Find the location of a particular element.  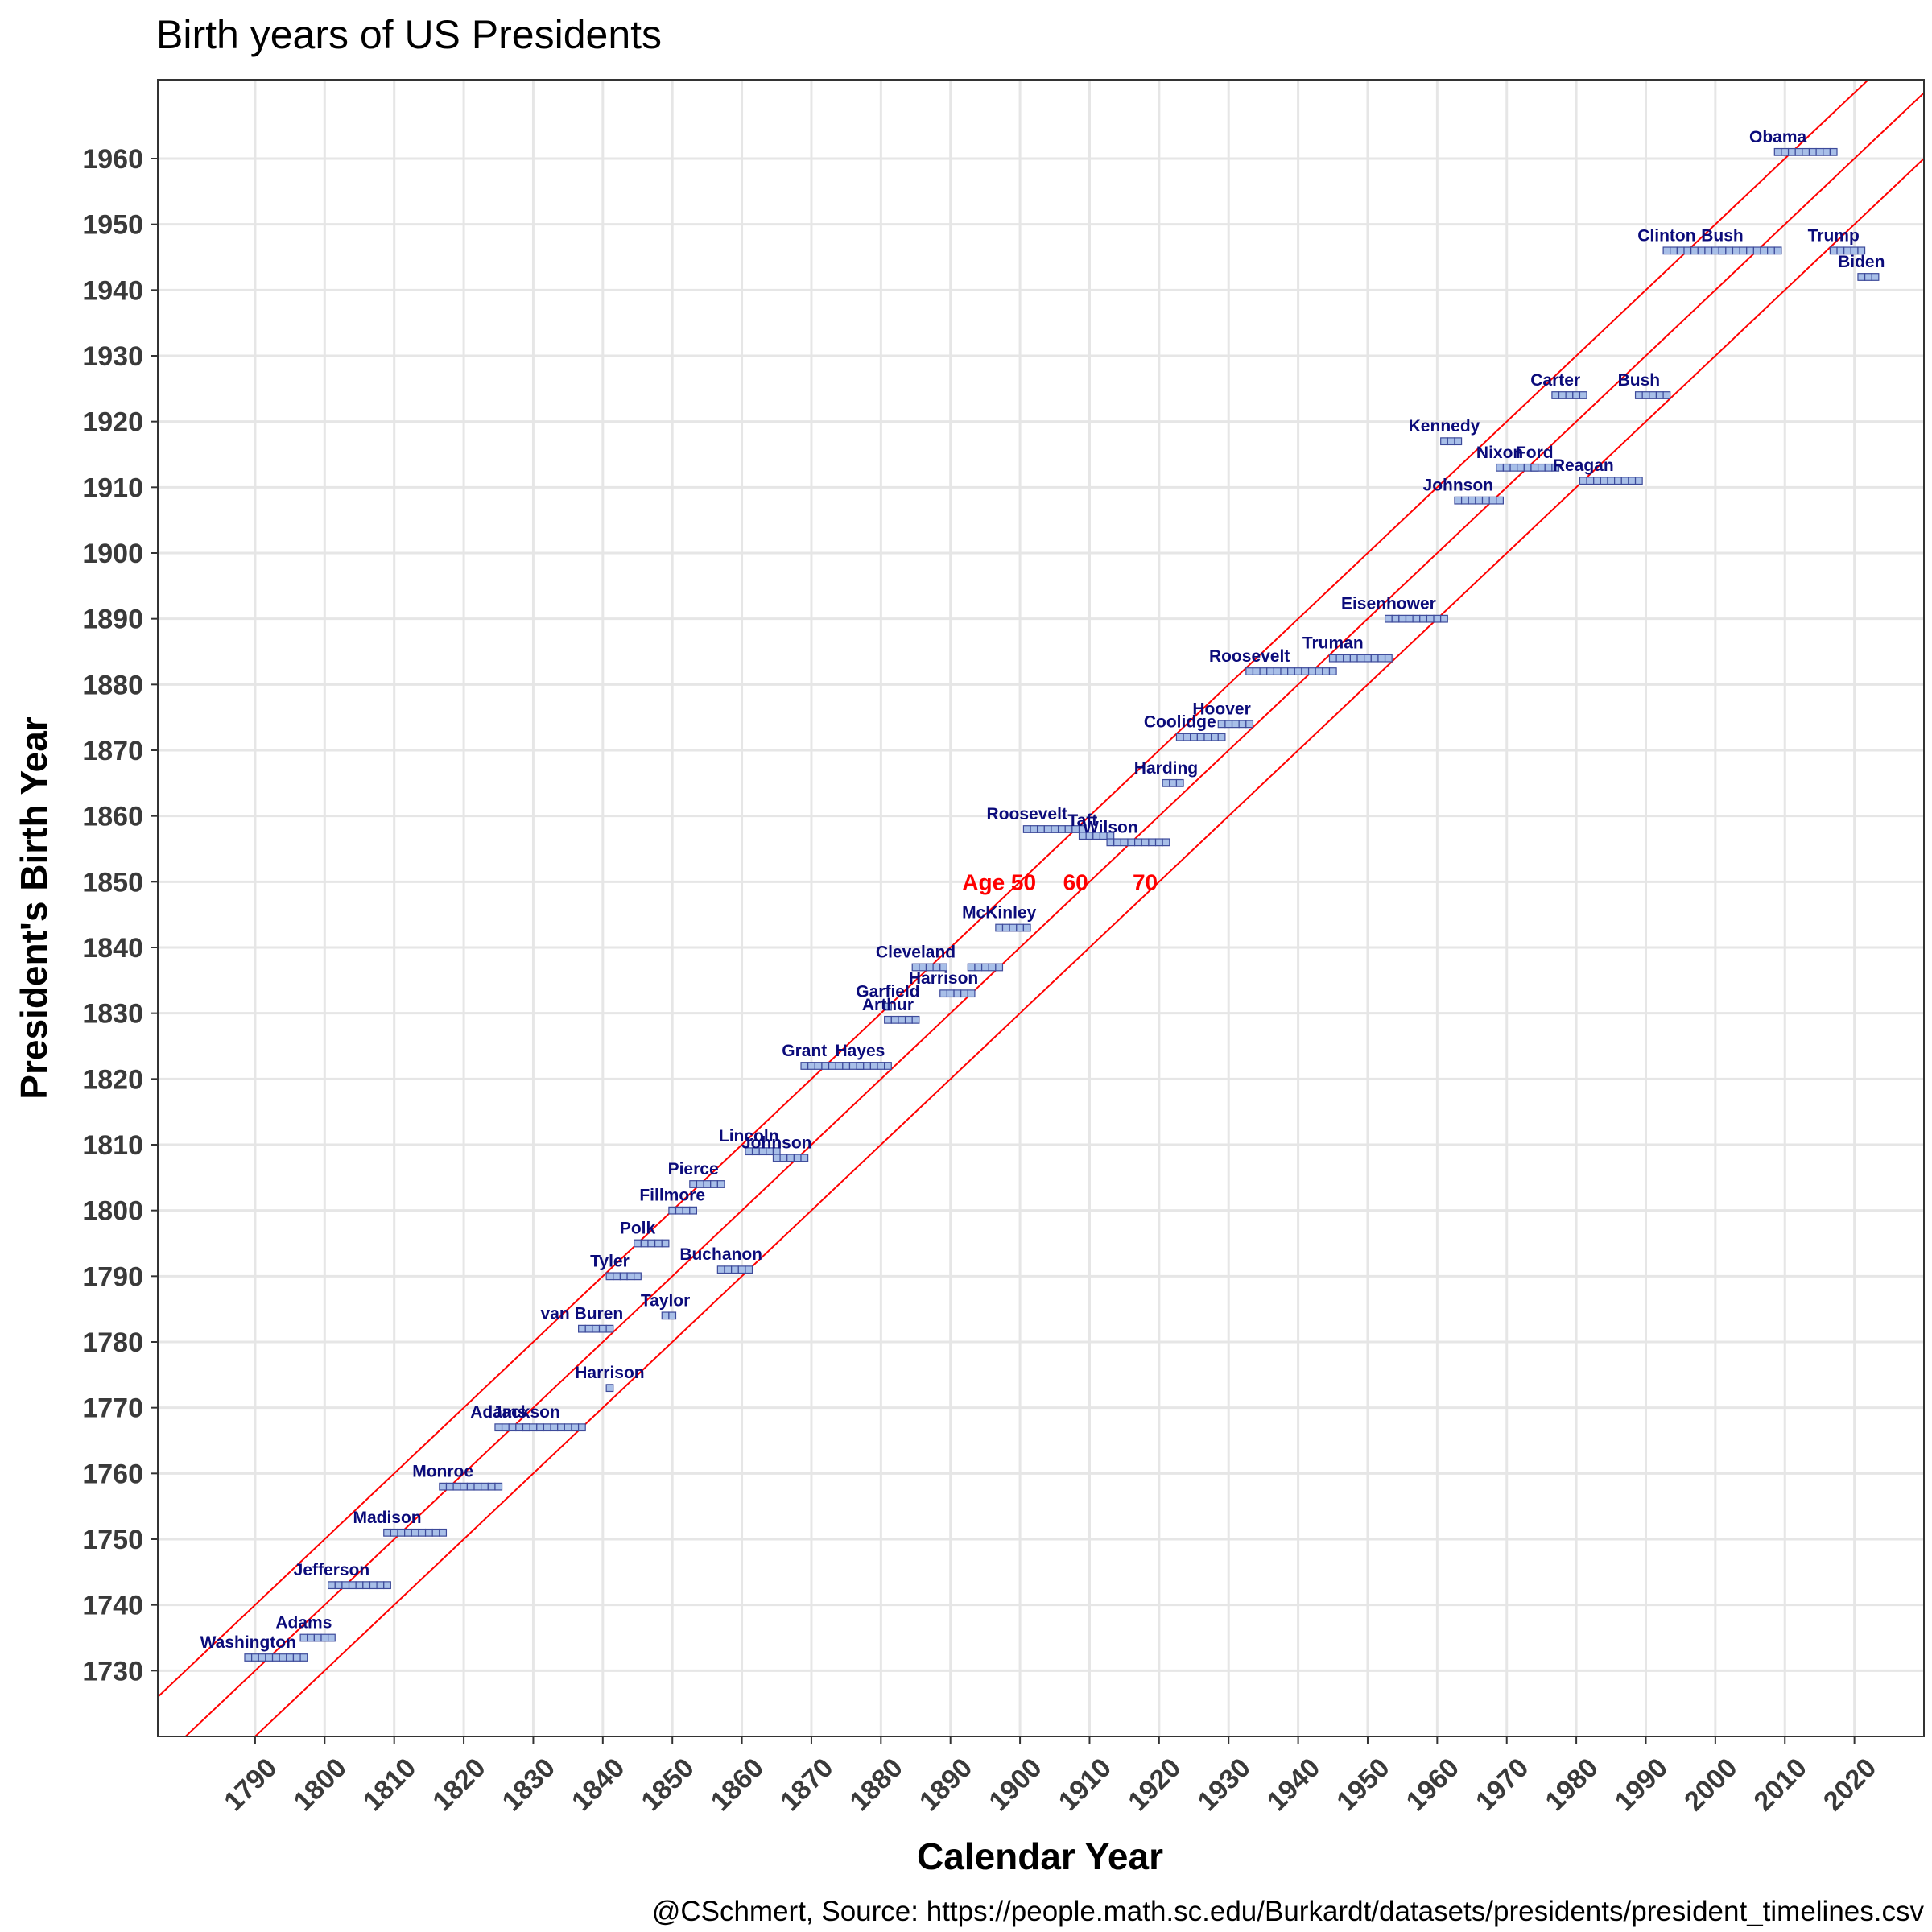

president-label: Kennedy is located at coordinates (1444, 426).